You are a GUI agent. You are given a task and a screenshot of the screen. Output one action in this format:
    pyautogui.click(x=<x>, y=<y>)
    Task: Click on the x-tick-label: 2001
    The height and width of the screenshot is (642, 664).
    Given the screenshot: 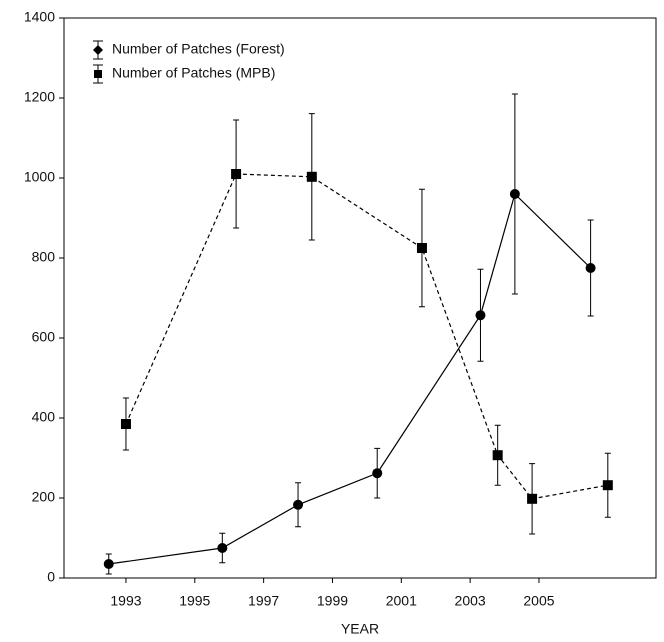 What is the action you would take?
    pyautogui.click(x=401, y=601)
    